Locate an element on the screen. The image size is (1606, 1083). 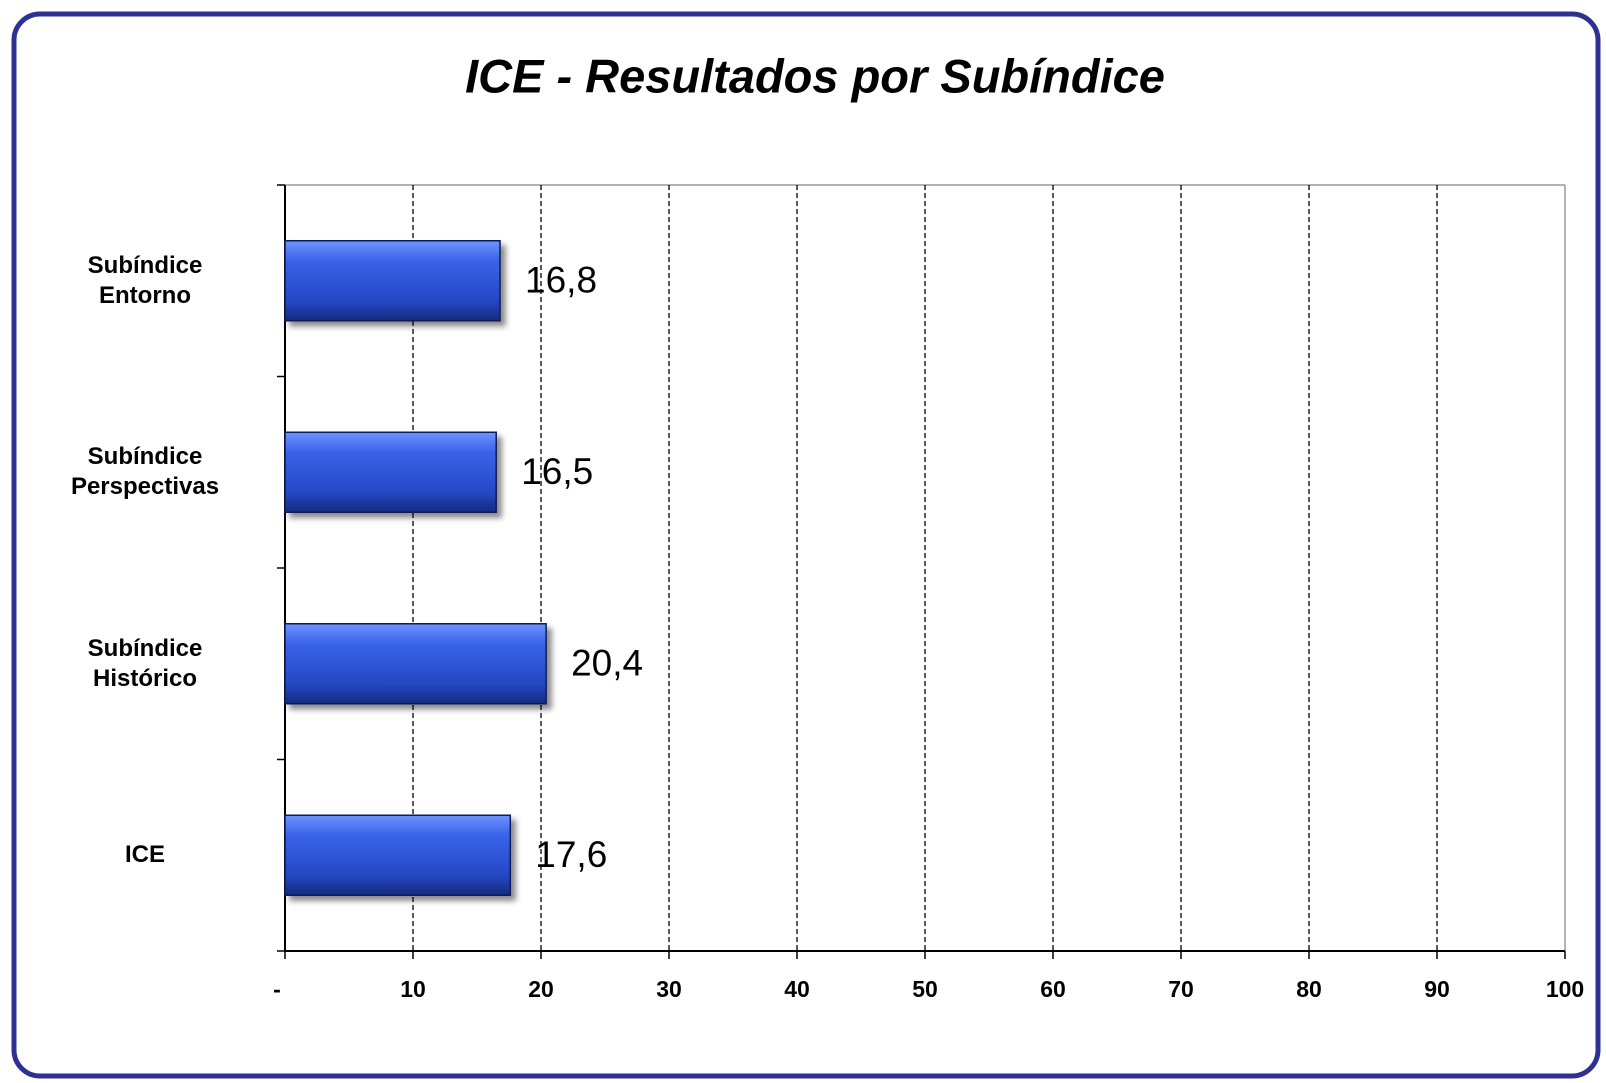
y-tick-label: Subíndice Histórico is located at coordinates (145, 663).